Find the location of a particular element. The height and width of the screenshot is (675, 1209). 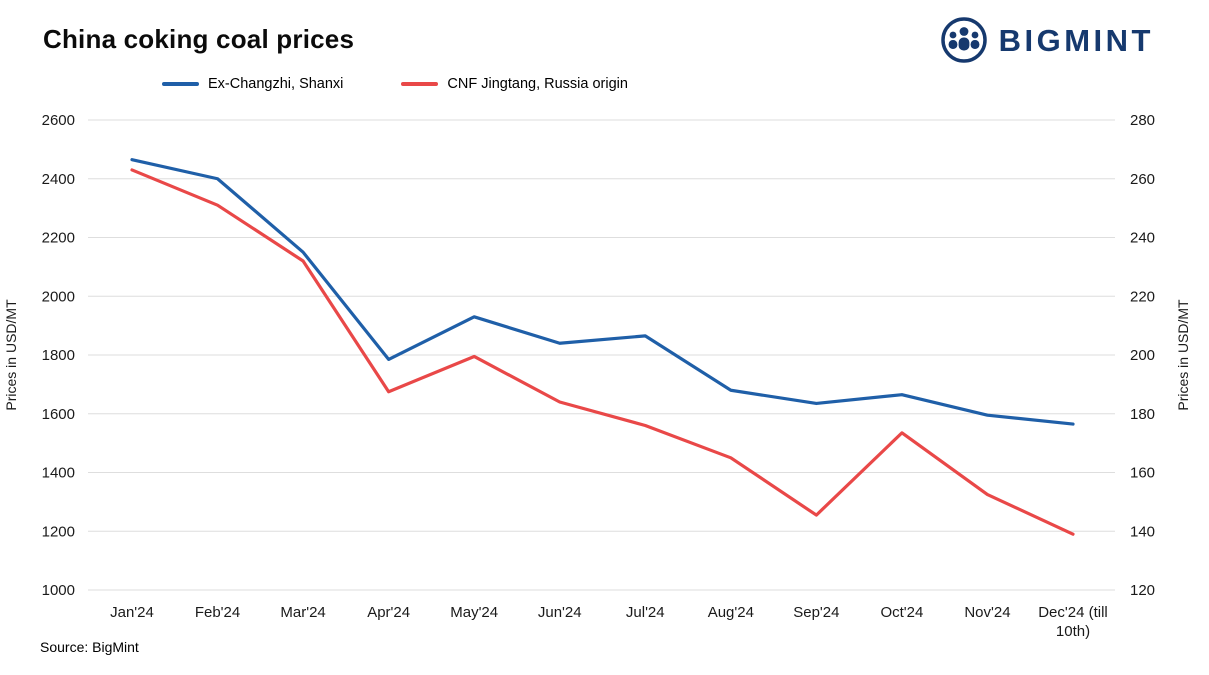

bigmint-logo: BIGMINT is located at coordinates (1047, 40).